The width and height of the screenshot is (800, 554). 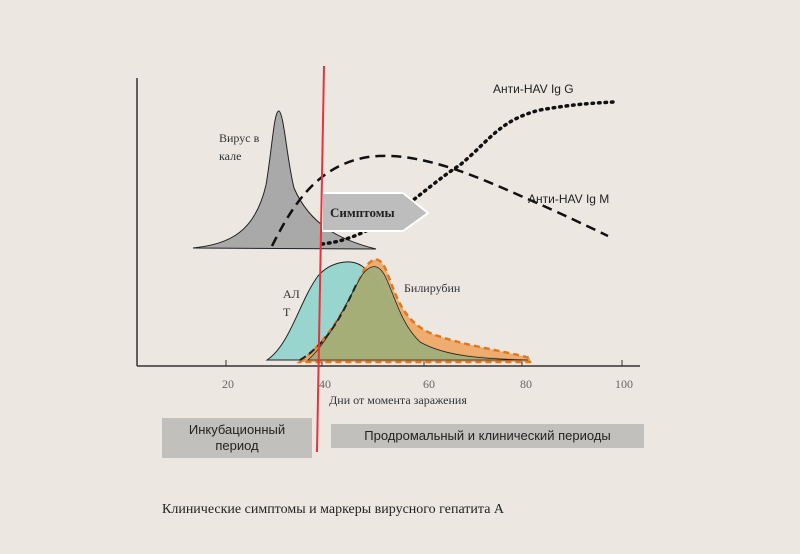 I want to click on igm-curve, so click(x=439, y=200).